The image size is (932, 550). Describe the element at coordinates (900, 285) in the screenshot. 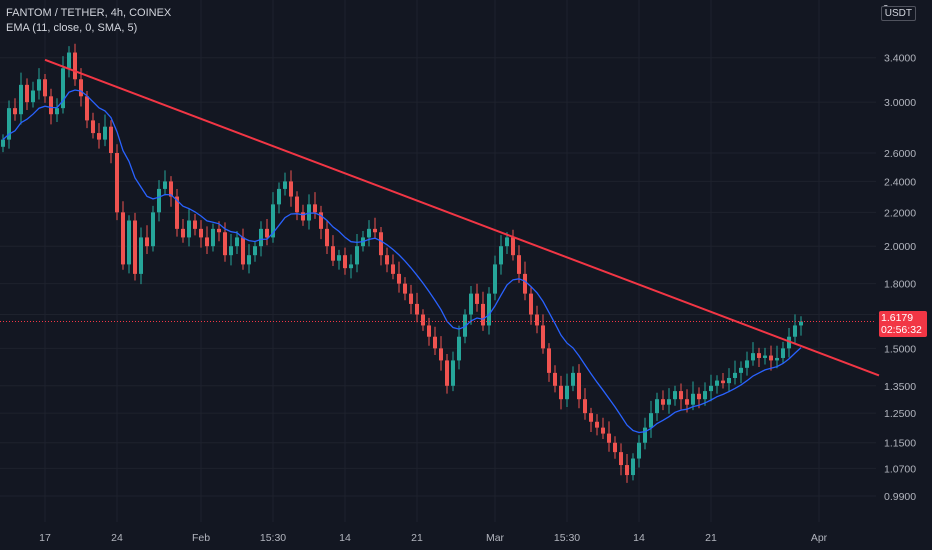

I see `price-tick-label: 1.8000` at that location.